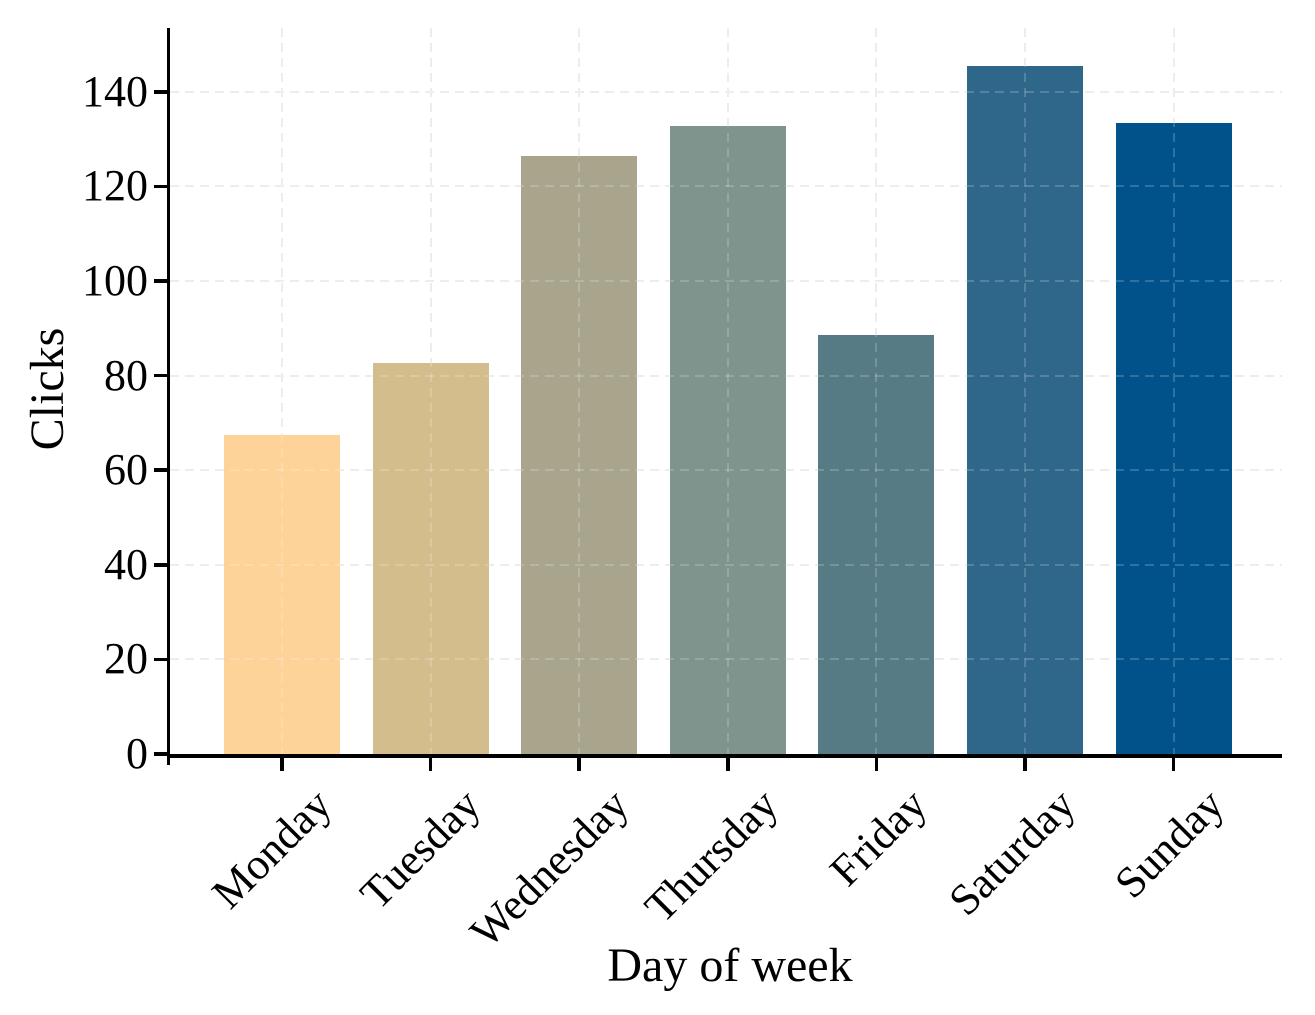 The height and width of the screenshot is (1015, 1315). What do you see at coordinates (282, 764) in the screenshot?
I see `x-tick-monday` at bounding box center [282, 764].